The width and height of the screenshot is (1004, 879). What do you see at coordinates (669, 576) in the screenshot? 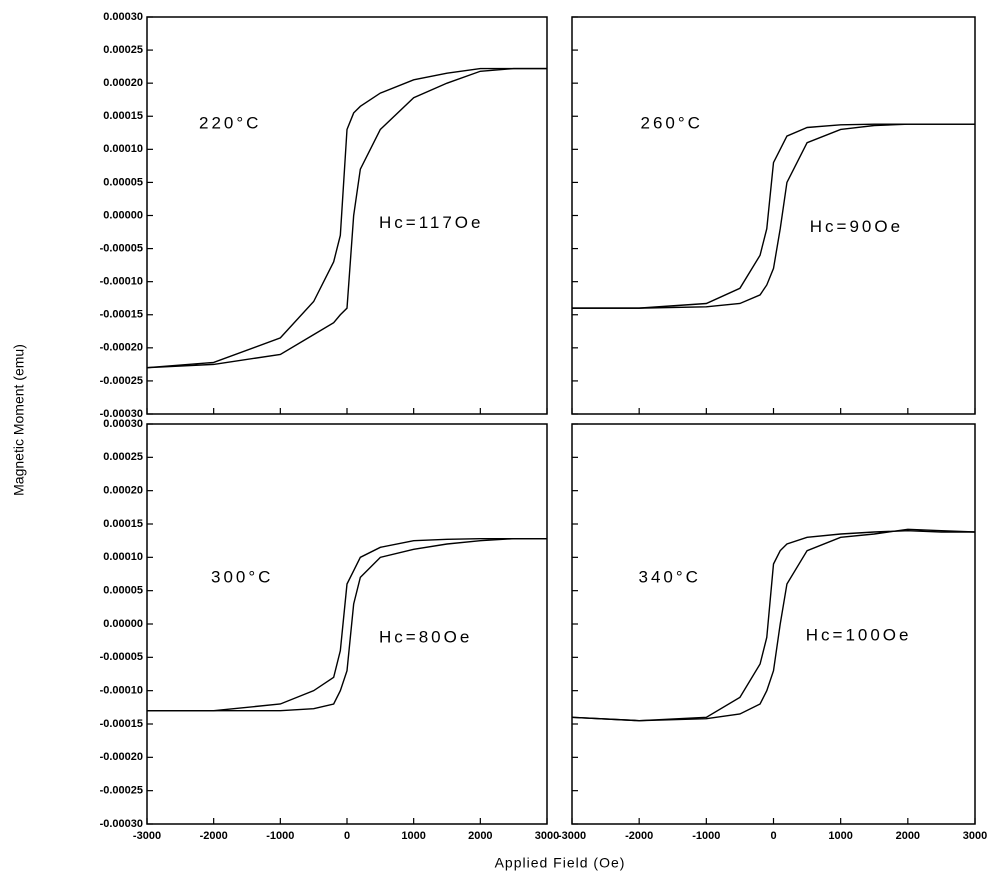
I see `annotation: 340°C` at bounding box center [669, 576].